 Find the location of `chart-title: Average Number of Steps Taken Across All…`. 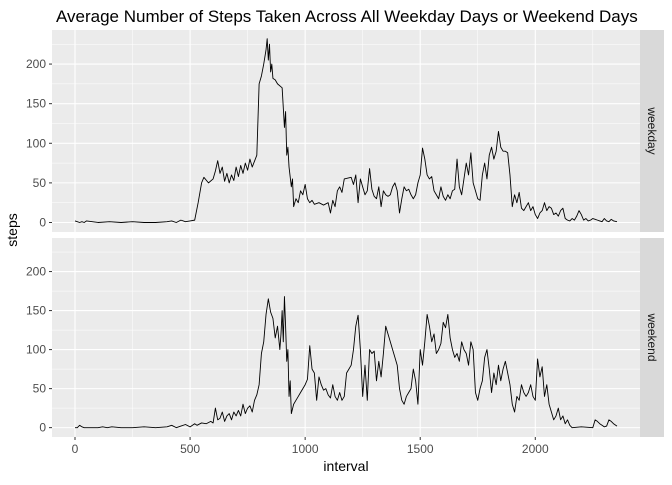

chart-title: Average Number of Steps Taken Across All… is located at coordinates (347, 16).